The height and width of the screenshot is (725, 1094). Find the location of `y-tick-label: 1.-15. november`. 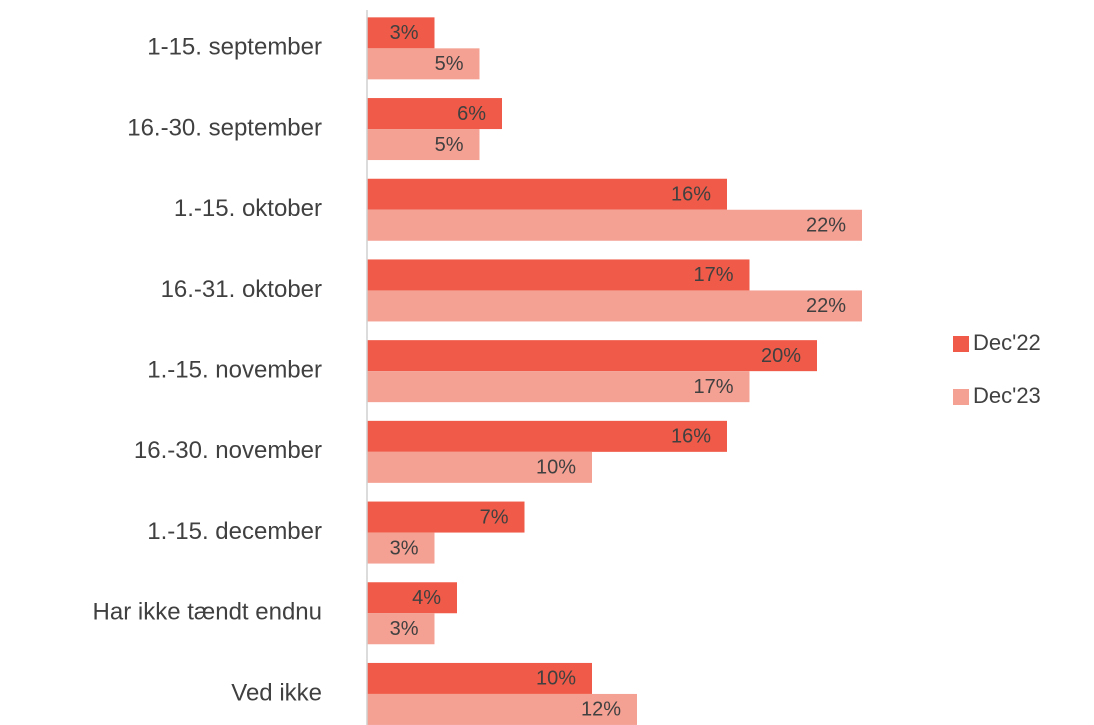

y-tick-label: 1.-15. november is located at coordinates (234, 369).